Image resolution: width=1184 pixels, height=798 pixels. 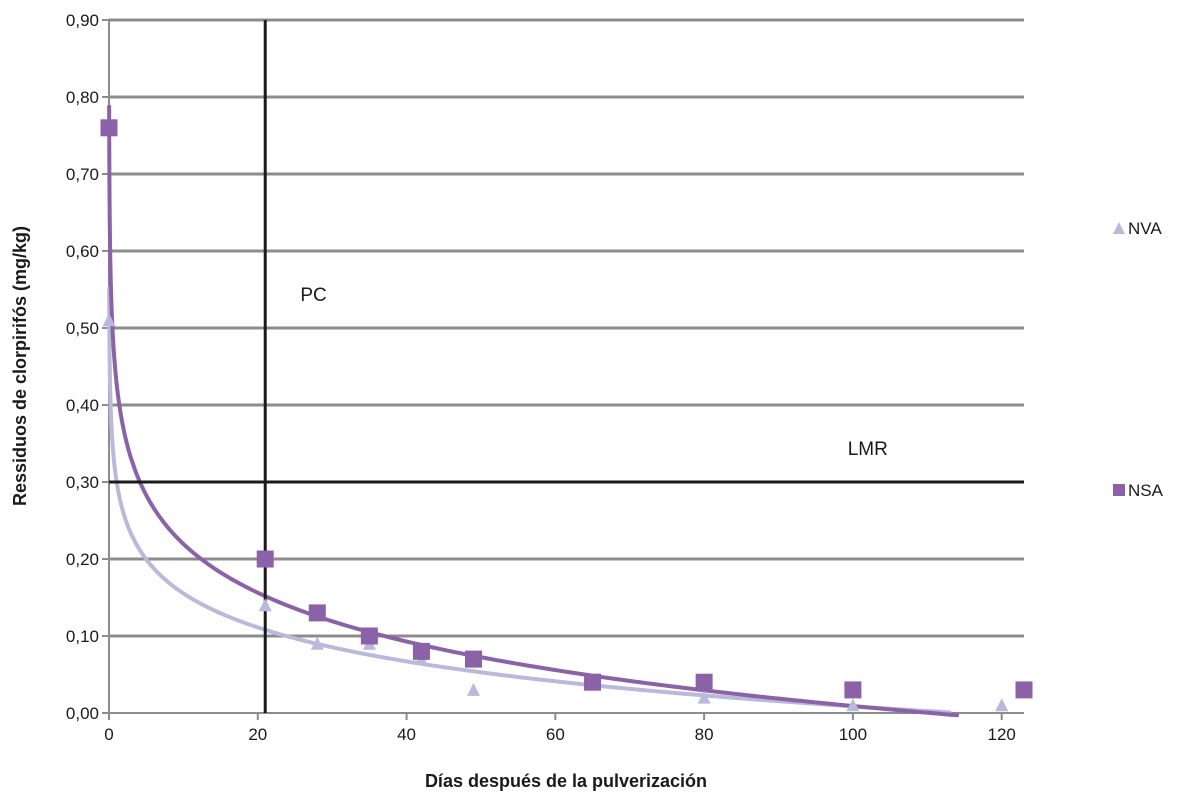 What do you see at coordinates (1146, 490) in the screenshot?
I see `legend-nsa-label: NSA` at bounding box center [1146, 490].